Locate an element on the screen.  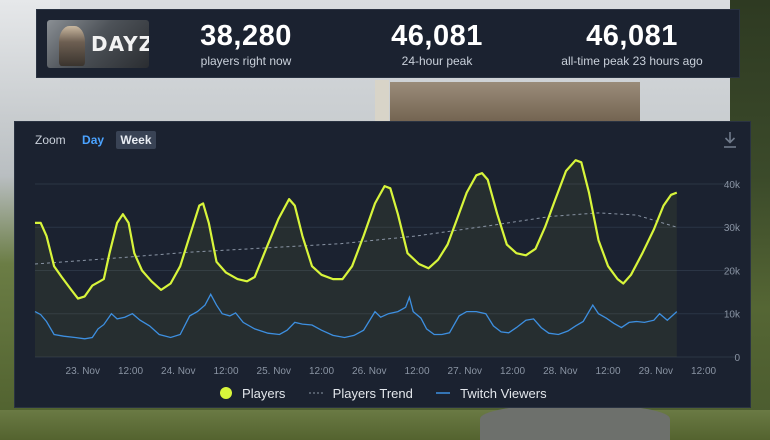
y-tick-label: 40k is located at coordinates (732, 185).